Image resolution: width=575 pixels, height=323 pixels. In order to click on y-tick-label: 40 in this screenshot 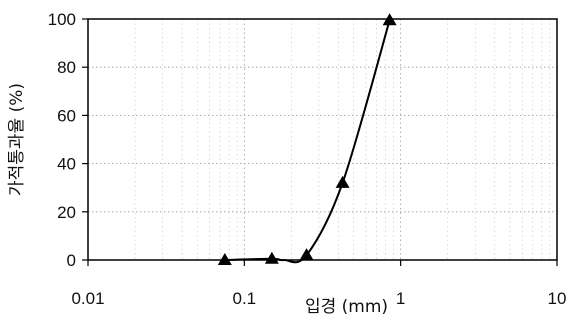, I will do `click(66, 164)`.